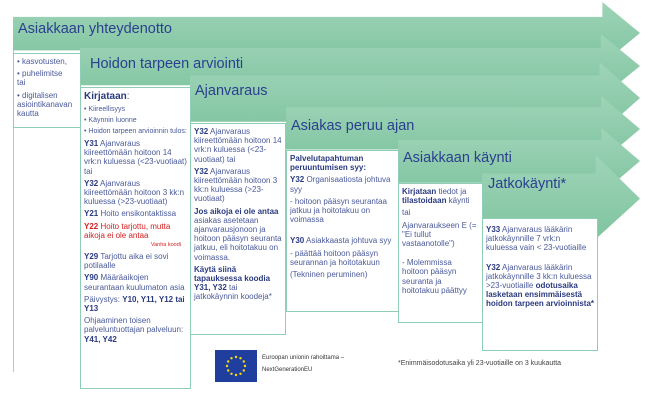 Image resolution: width=650 pixels, height=404 pixels. What do you see at coordinates (406, 213) in the screenshot?
I see `note-text: tai` at bounding box center [406, 213].